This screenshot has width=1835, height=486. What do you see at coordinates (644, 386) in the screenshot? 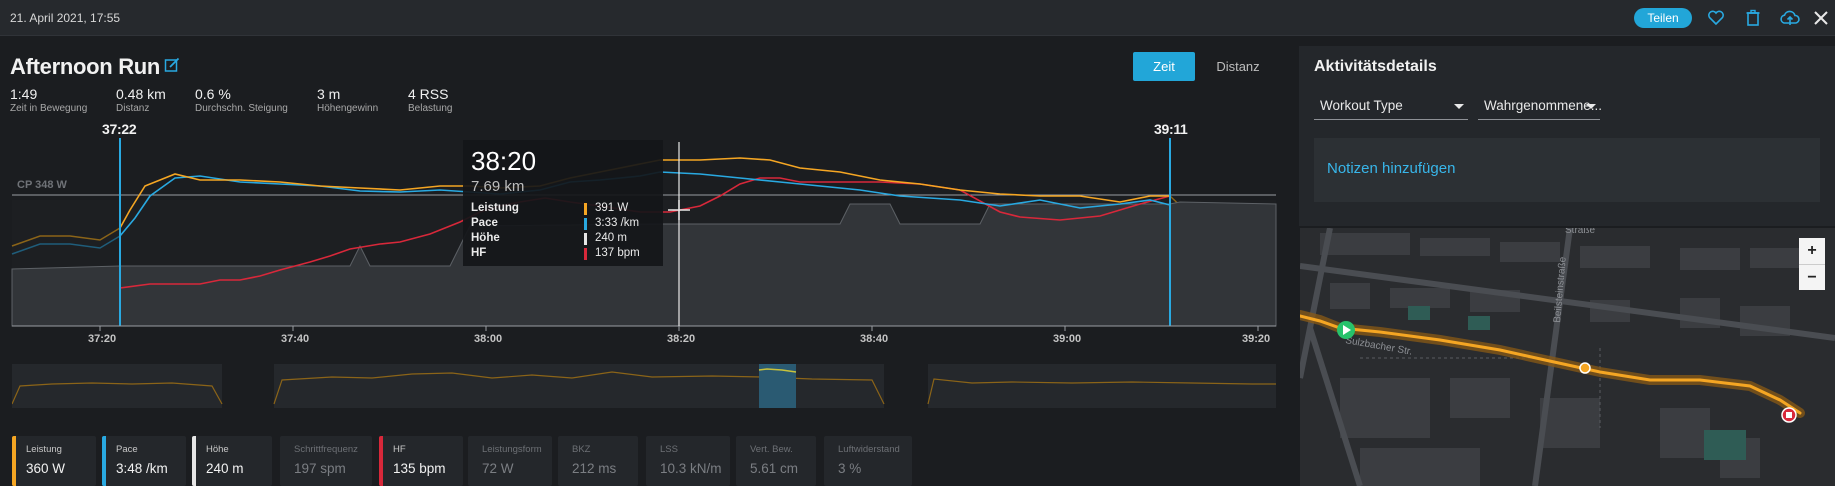
I see `range-navigator` at bounding box center [644, 386].